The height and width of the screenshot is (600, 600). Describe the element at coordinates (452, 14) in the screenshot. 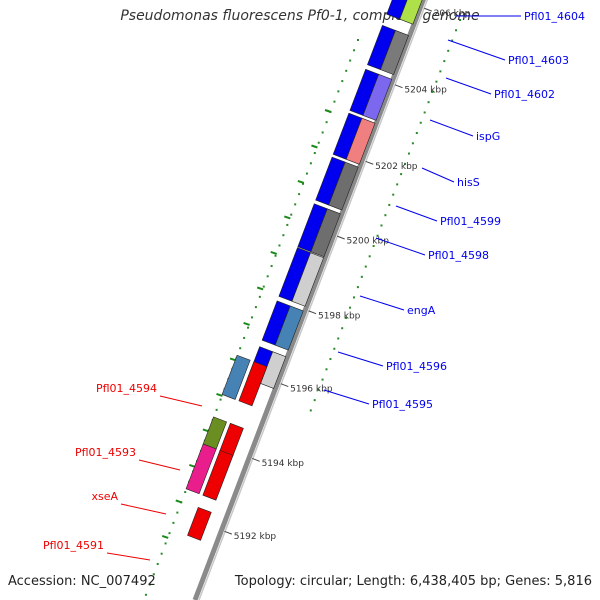

I see `tick-label: 206 kbp` at that location.